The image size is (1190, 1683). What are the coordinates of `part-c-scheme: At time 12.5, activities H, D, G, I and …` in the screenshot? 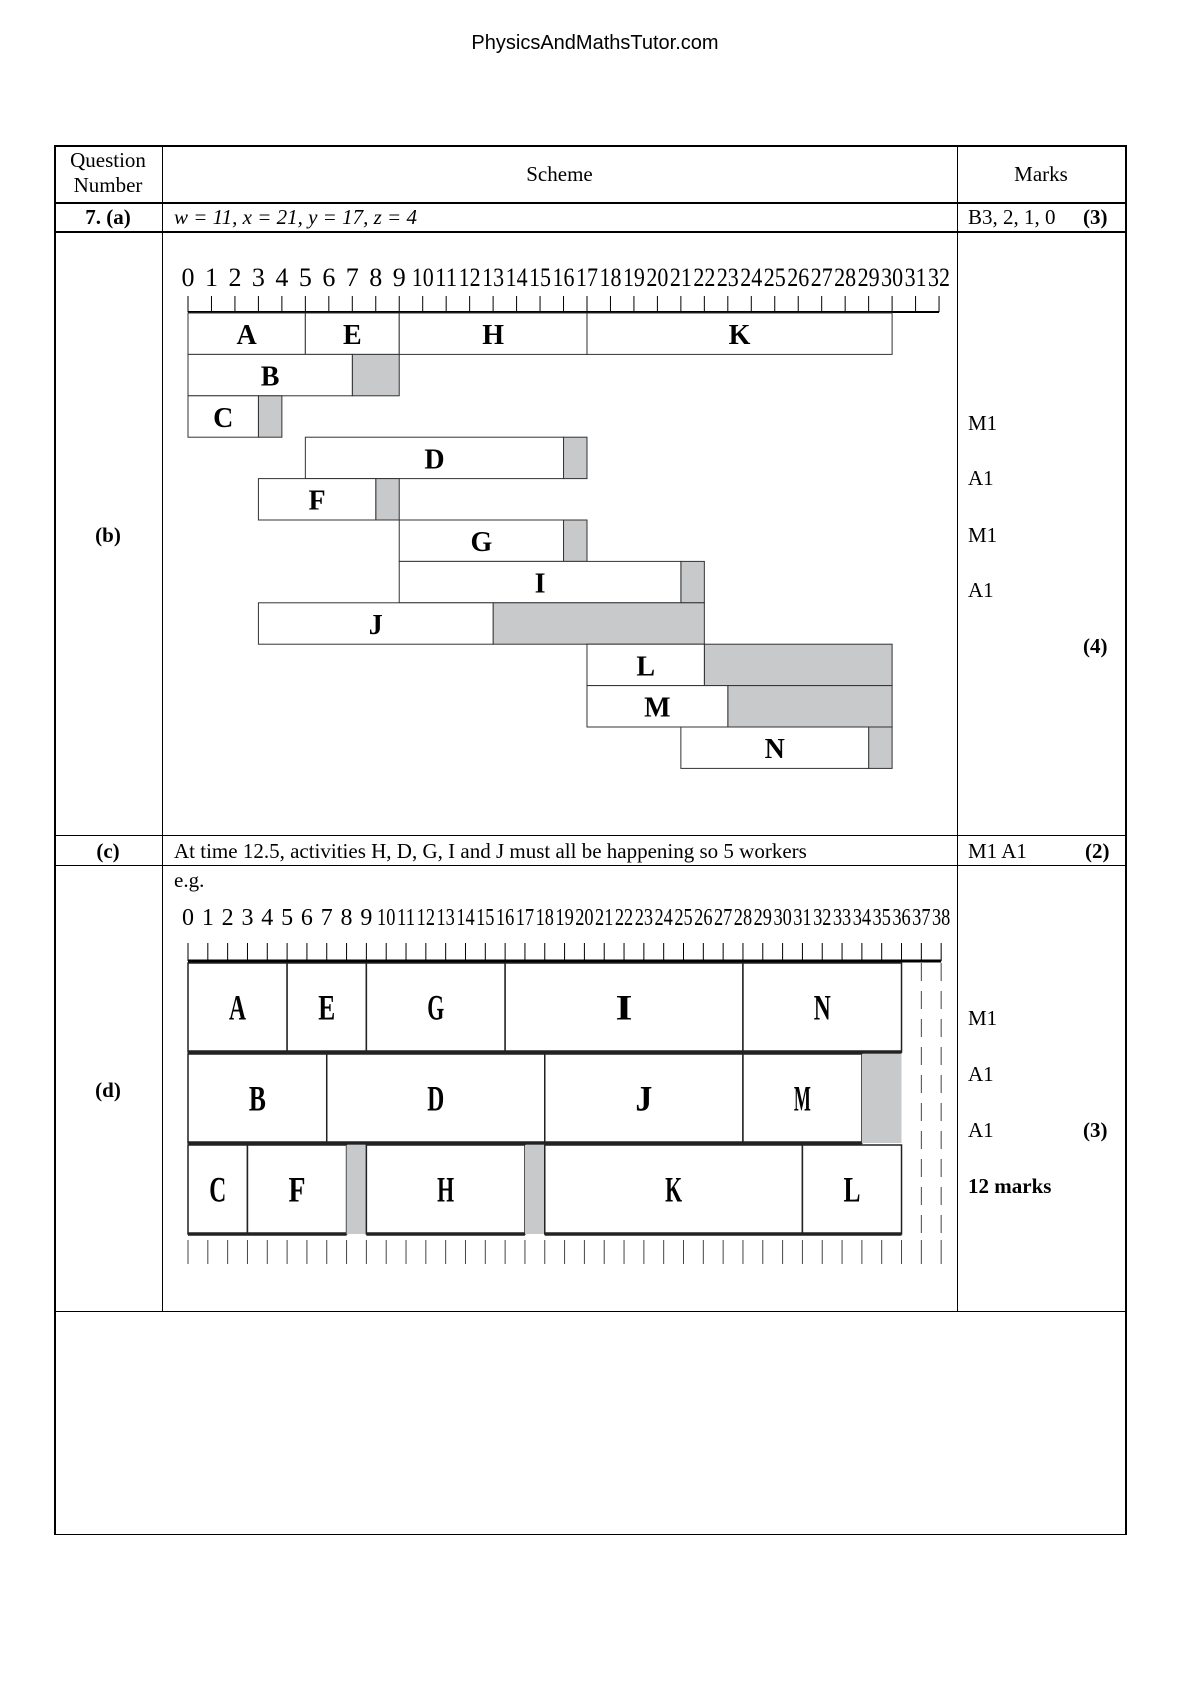 It's located at (490, 851).